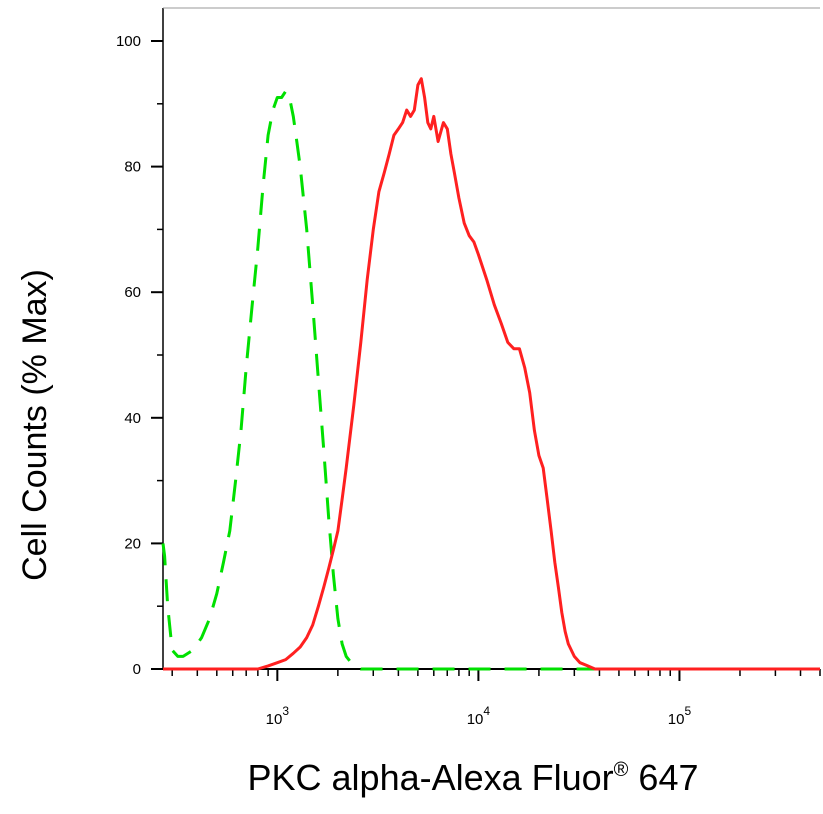 The width and height of the screenshot is (823, 814). What do you see at coordinates (35, 425) in the screenshot?
I see `y-axis-label: Cell Counts (% Max)` at bounding box center [35, 425].